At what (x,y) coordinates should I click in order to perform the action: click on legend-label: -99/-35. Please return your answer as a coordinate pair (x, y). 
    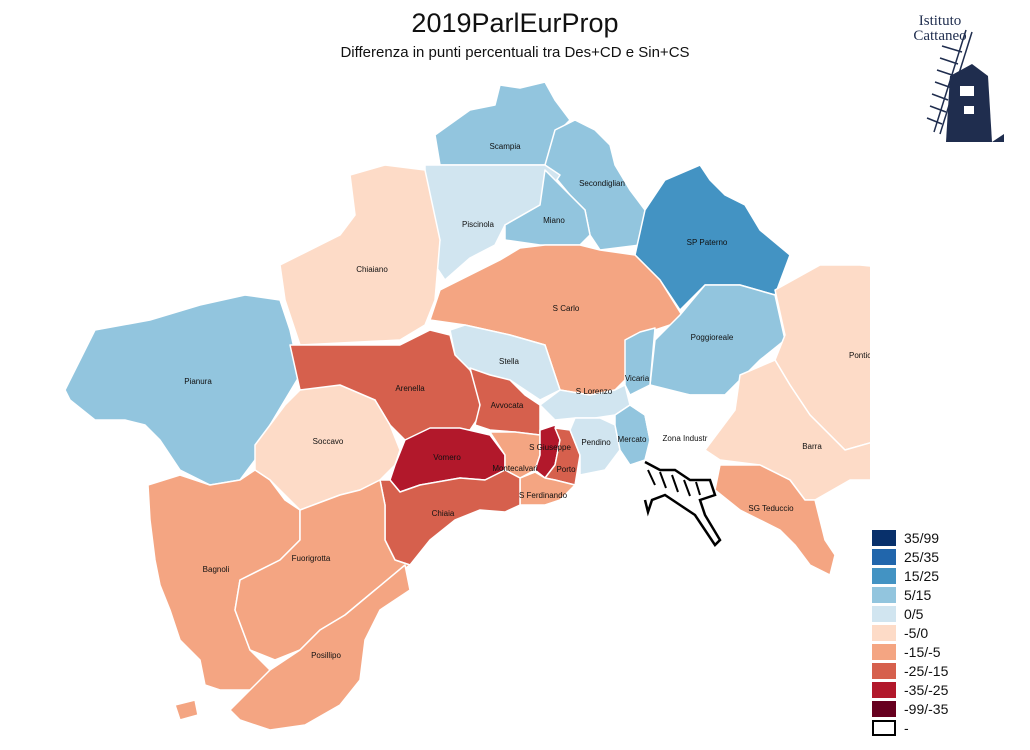
    Looking at the image, I should click on (926, 708).